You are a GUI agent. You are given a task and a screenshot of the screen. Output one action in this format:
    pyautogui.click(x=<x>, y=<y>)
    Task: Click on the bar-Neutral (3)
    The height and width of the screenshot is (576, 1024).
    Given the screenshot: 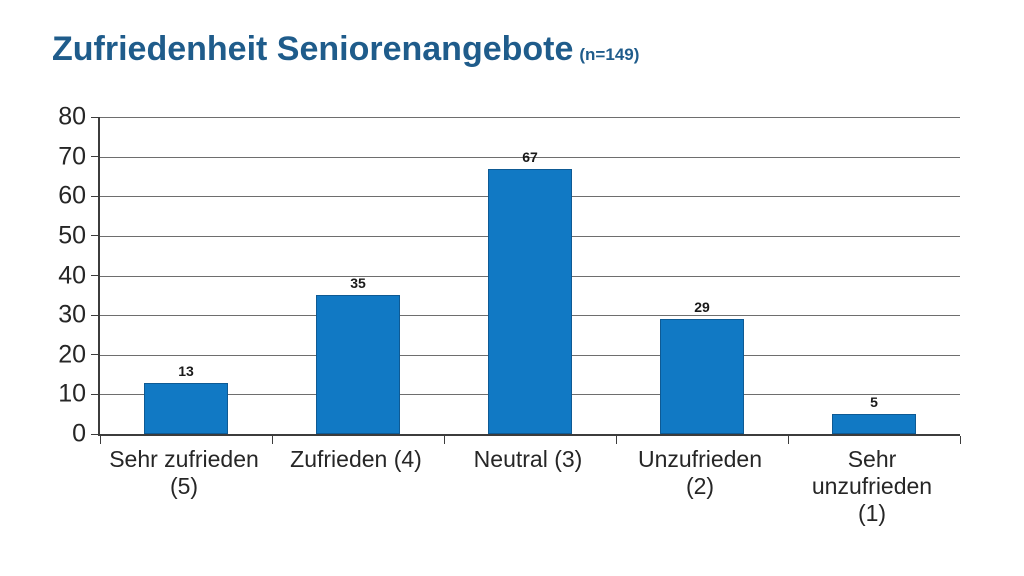 What is the action you would take?
    pyautogui.click(x=530, y=301)
    